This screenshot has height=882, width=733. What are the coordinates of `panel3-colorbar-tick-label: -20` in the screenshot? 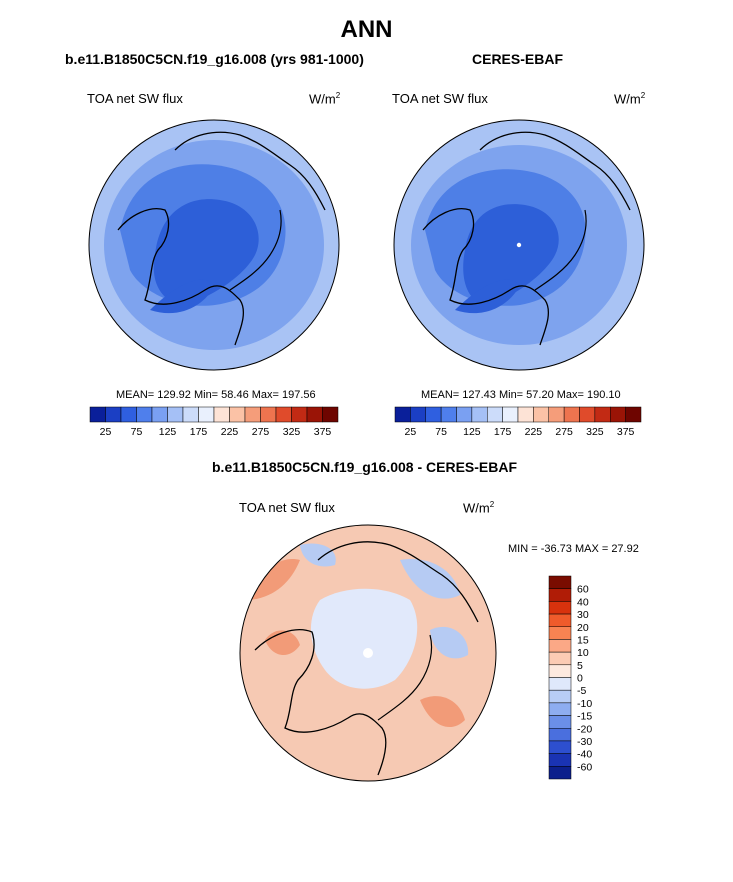 It's located at (584, 729).